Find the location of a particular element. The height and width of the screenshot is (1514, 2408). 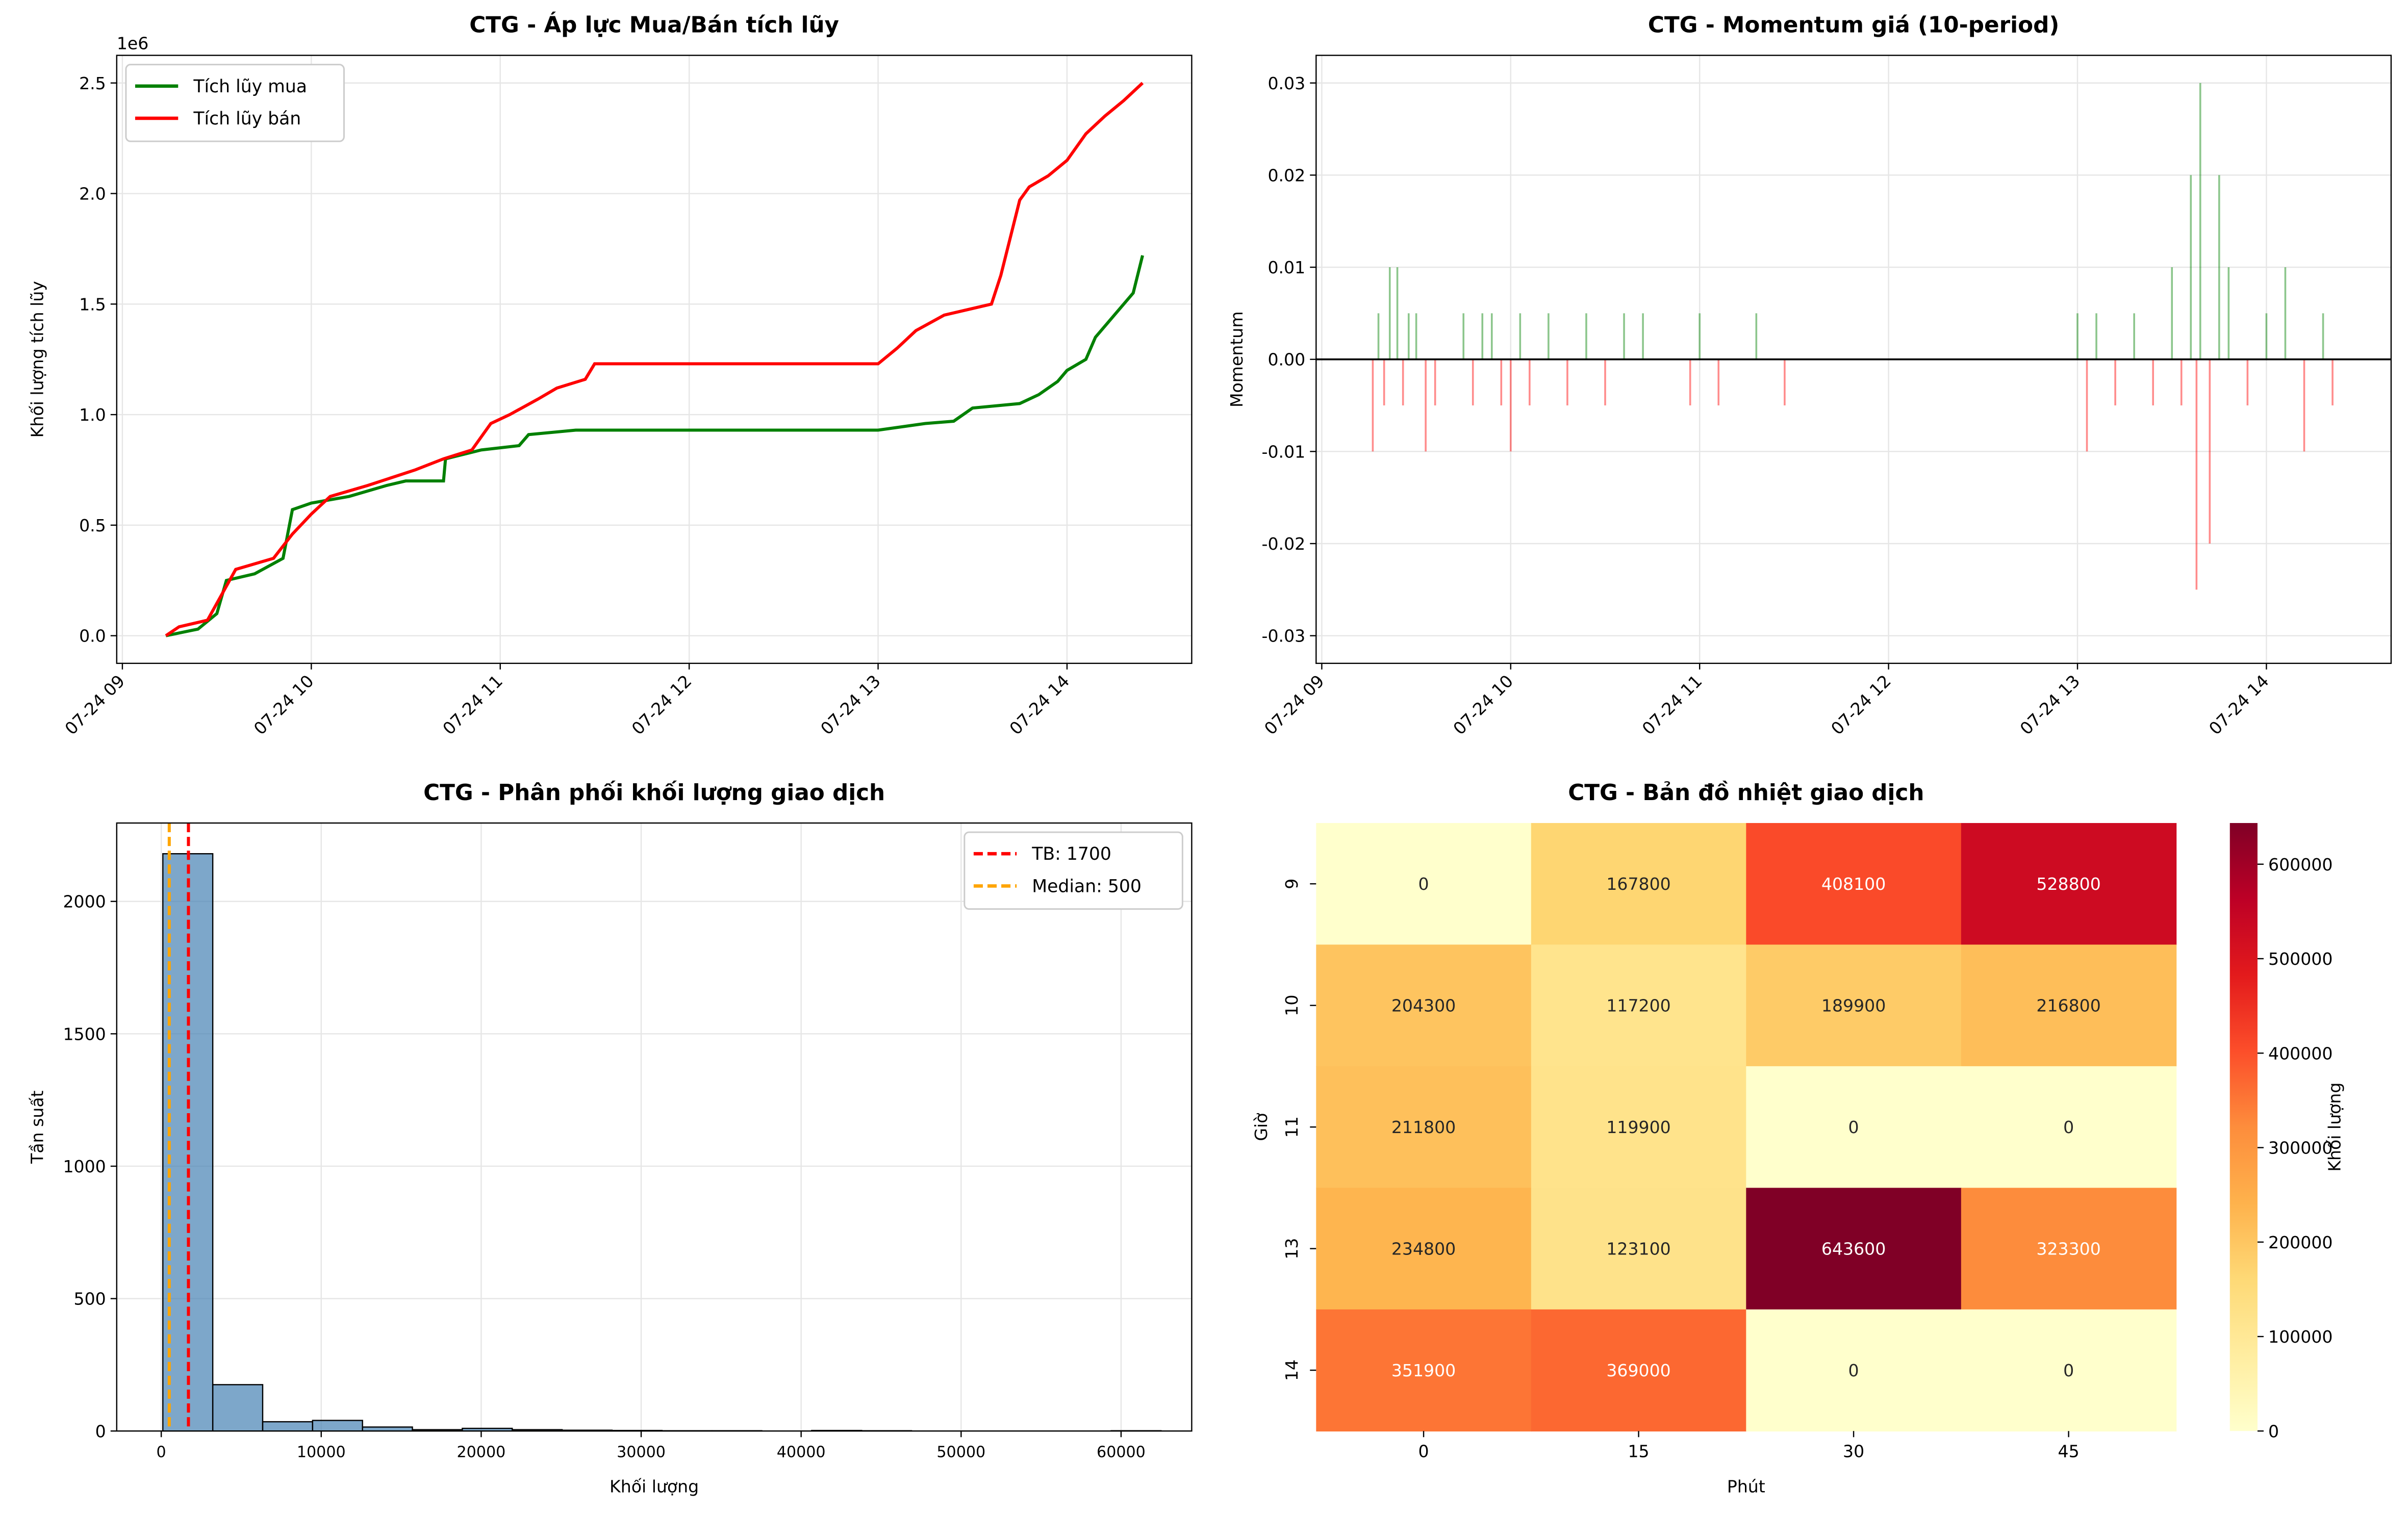

x-tick-label: 07-24 13 is located at coordinates (2050, 705).